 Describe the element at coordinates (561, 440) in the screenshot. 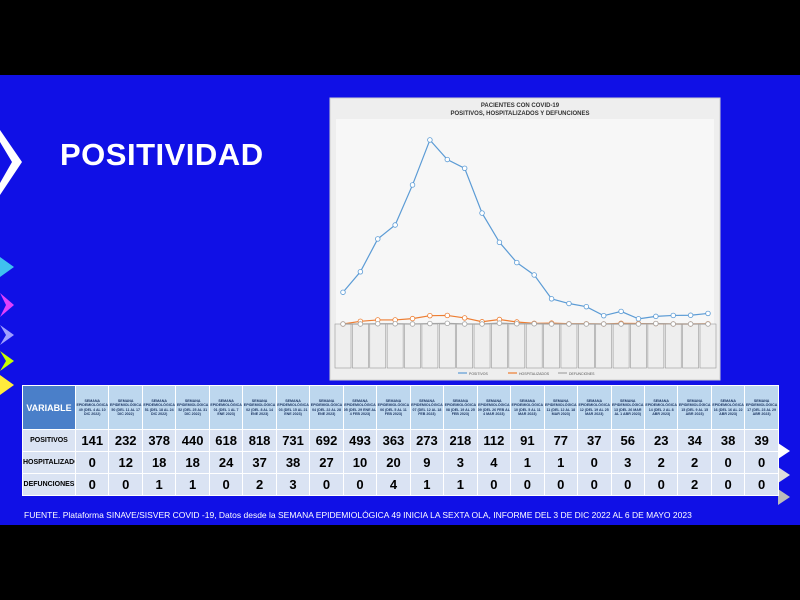

I see `cell: 77` at that location.